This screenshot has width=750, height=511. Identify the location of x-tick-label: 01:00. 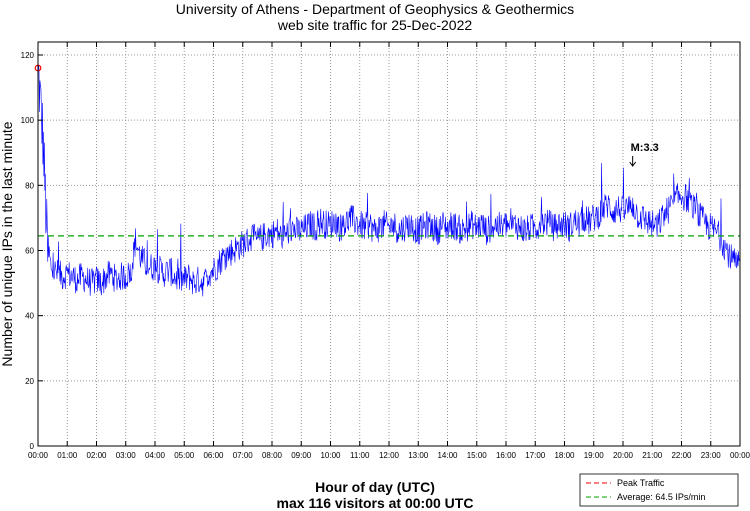
(67, 455).